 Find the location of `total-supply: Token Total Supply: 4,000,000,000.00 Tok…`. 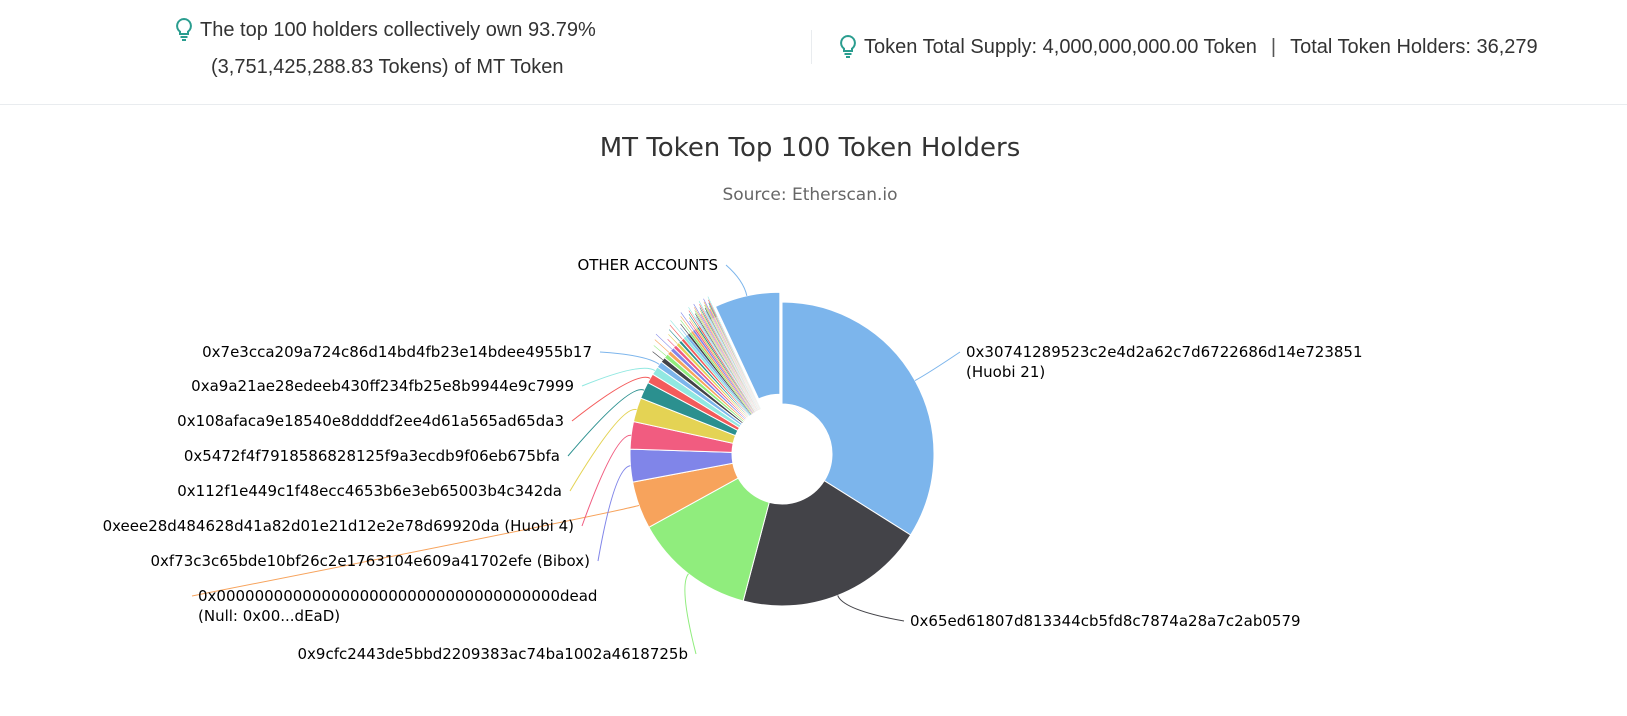

total-supply: Token Total Supply: 4,000,000,000.00 Tok… is located at coordinates (1060, 47).